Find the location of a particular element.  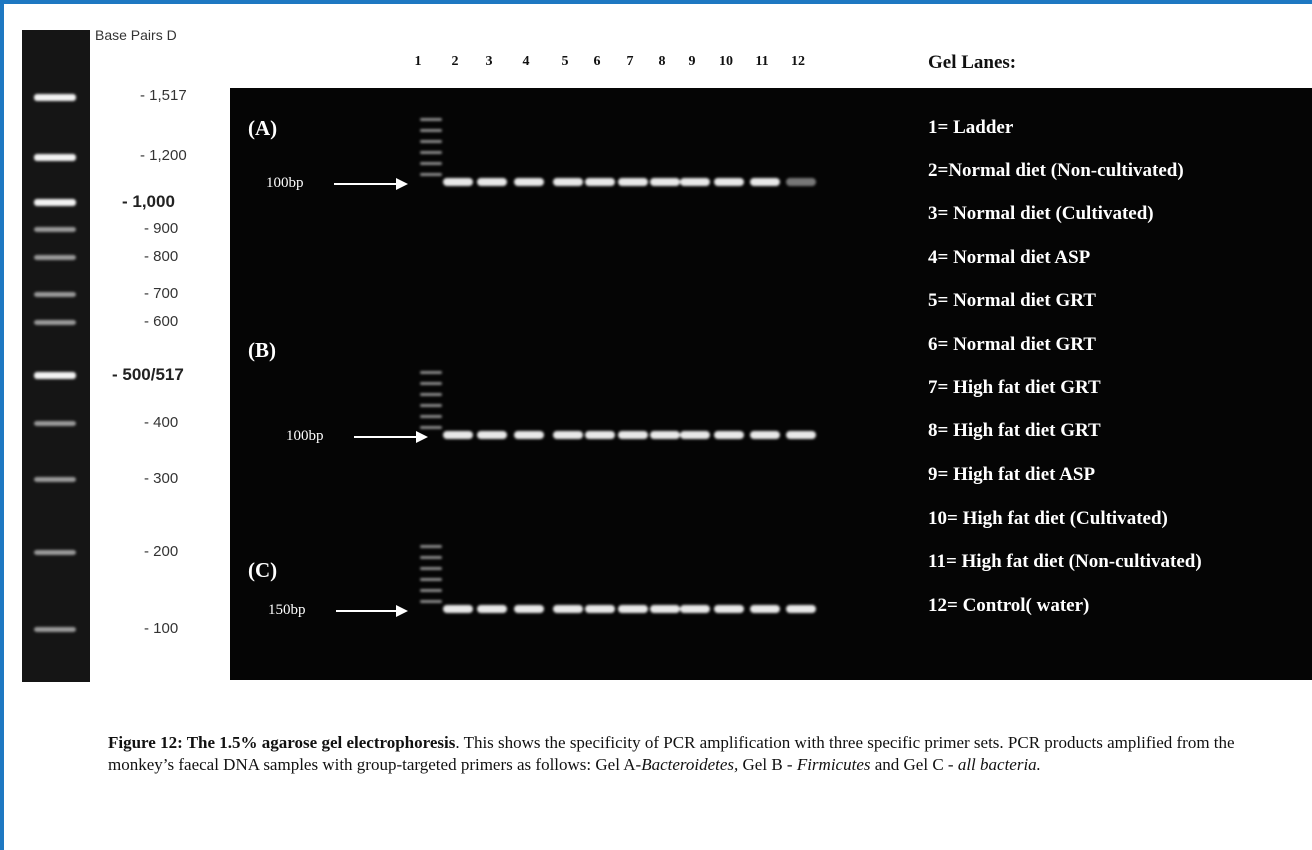

legend-item: 7= High fat diet GRT is located at coordinates (1014, 387).